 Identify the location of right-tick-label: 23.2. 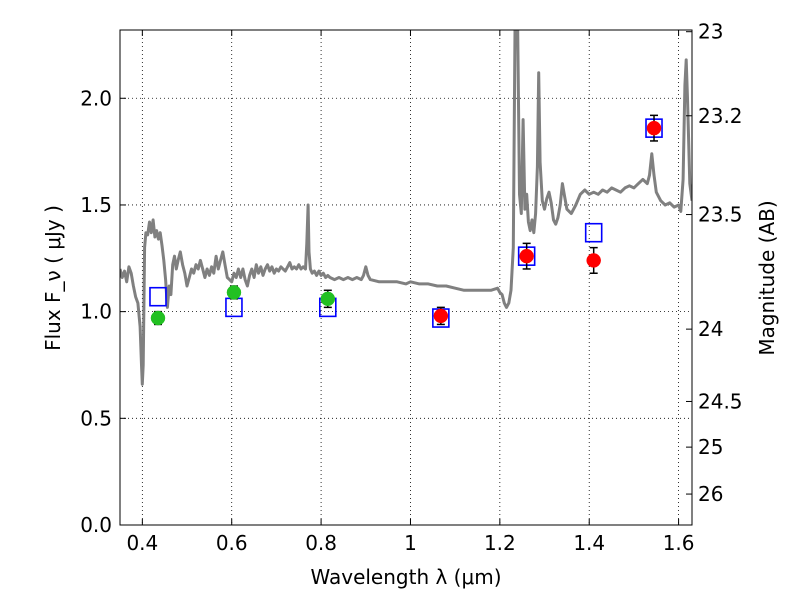
(720, 116).